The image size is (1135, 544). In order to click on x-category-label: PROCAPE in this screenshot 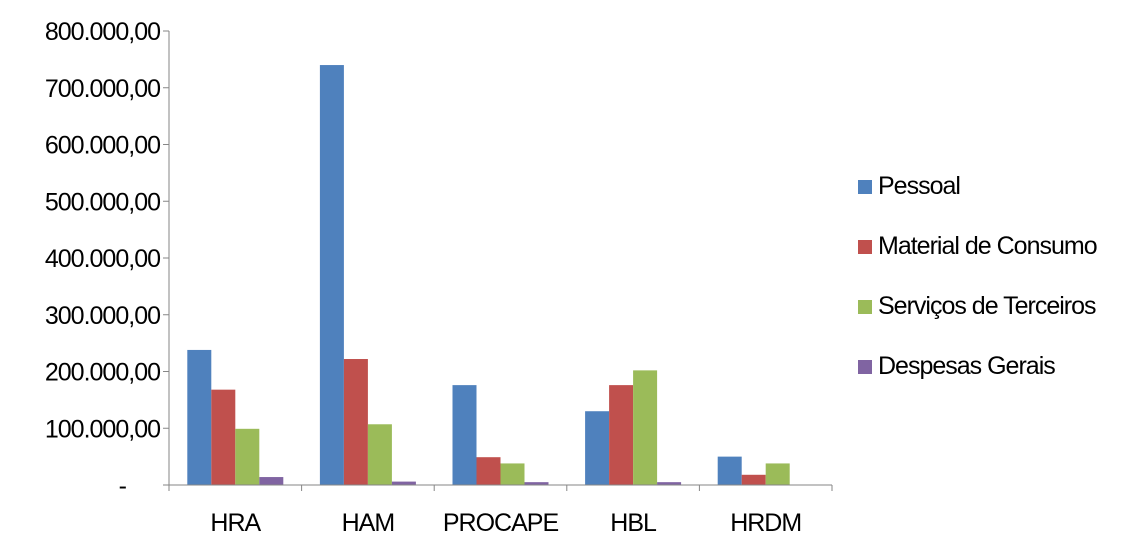, I will do `click(501, 523)`.